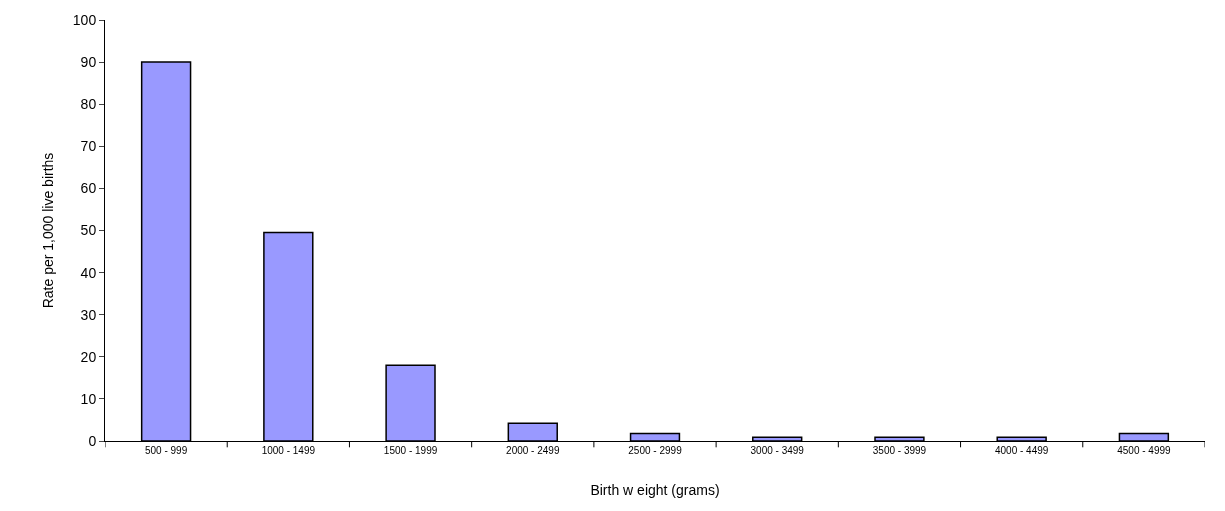 This screenshot has height=511, width=1225. What do you see at coordinates (166, 450) in the screenshot?
I see `x-tick-label: 500 - 999` at bounding box center [166, 450].